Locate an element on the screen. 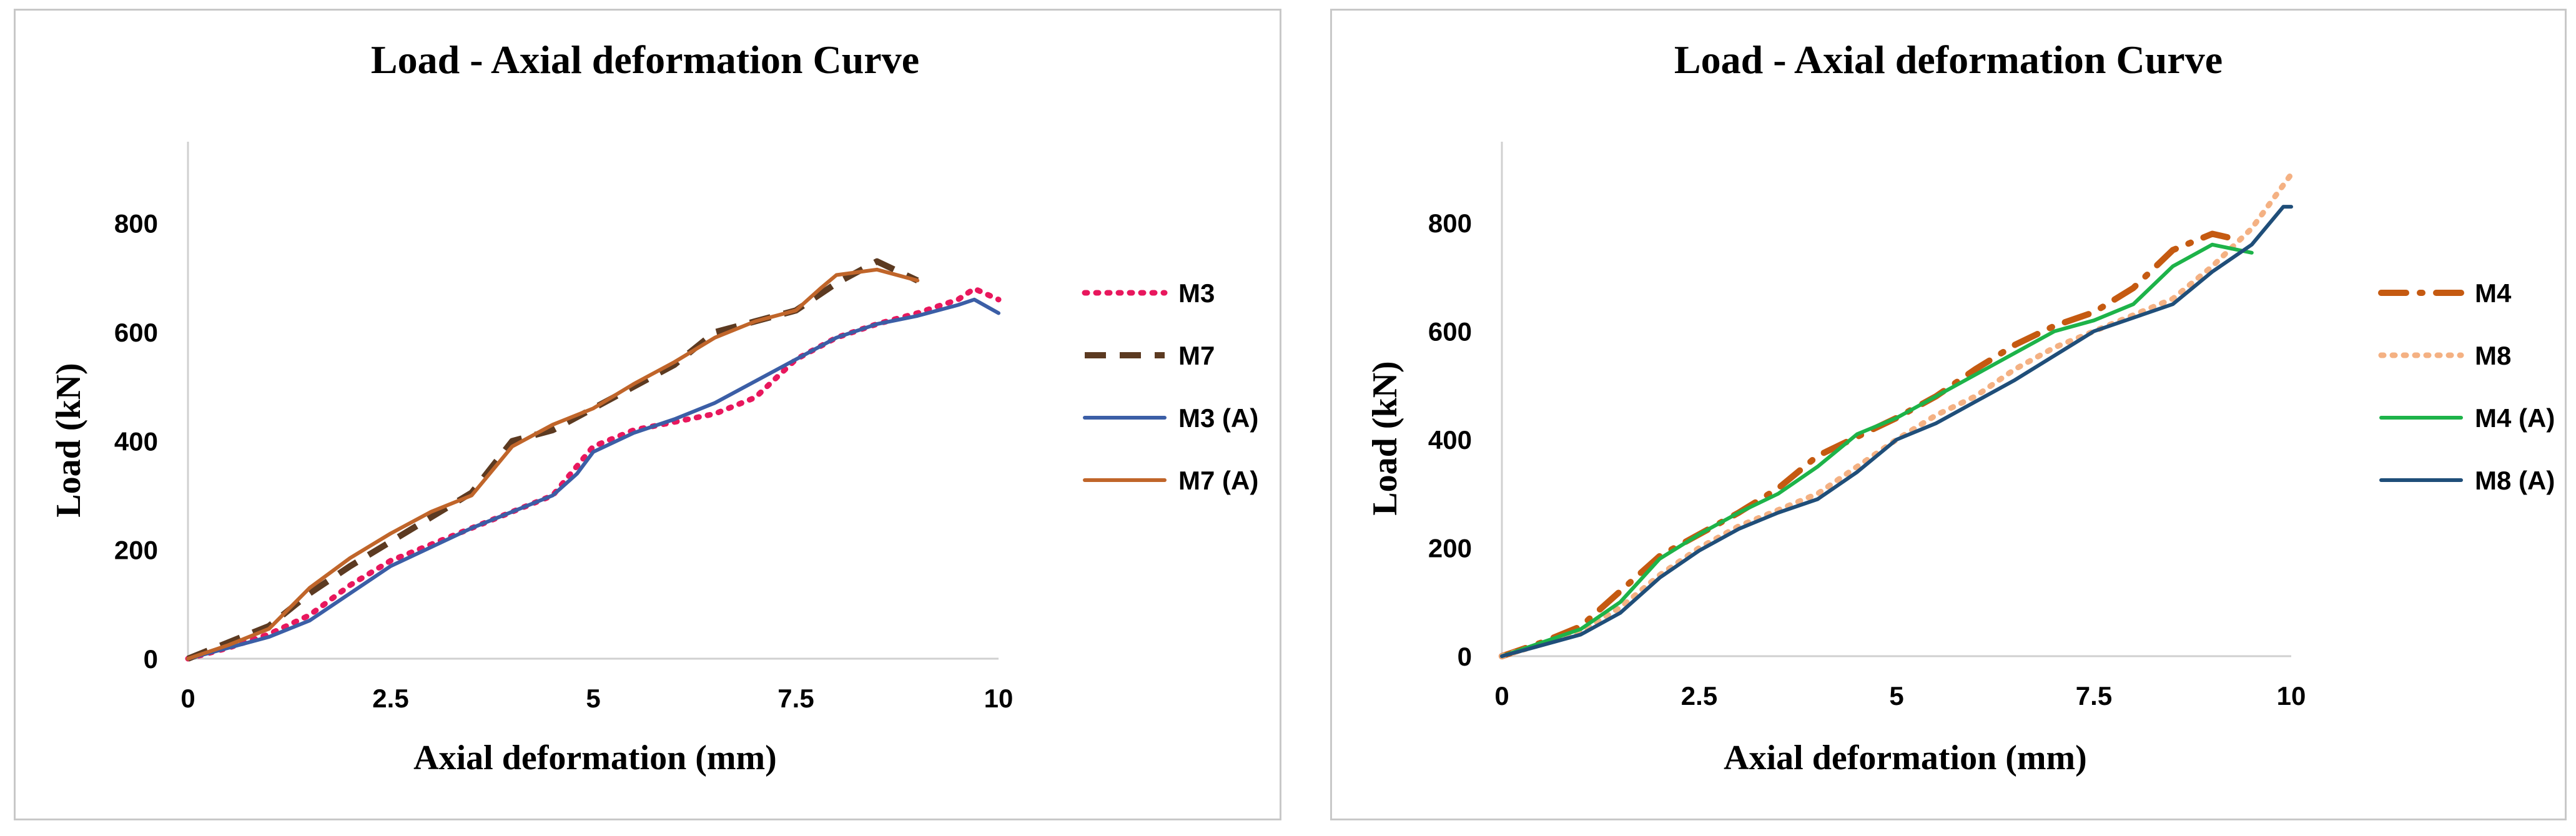  series-line-m4 is located at coordinates (1869, 445).